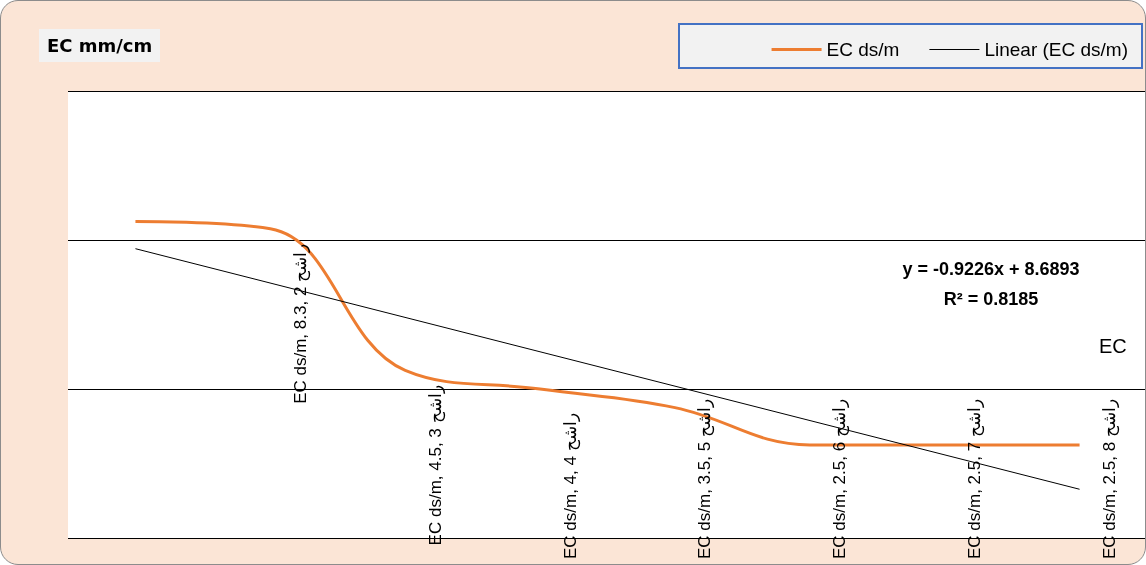 The image size is (1146, 565). I want to click on data-label: EC ds/m, 2.5, راشح 6, so click(840, 479).